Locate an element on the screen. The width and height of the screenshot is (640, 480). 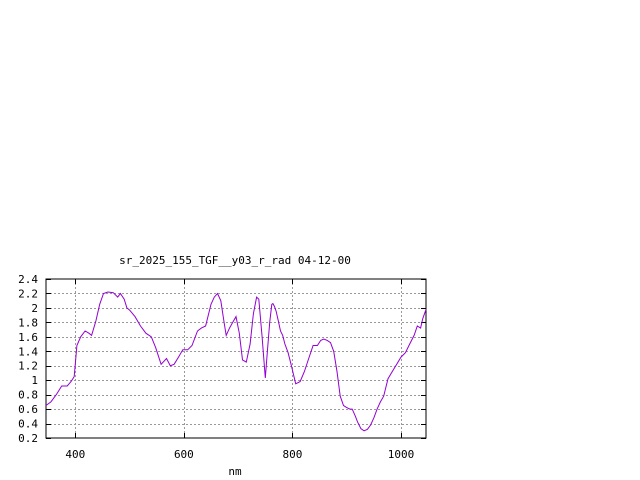
y-tick-label: 1.2 is located at coordinates (28, 366).